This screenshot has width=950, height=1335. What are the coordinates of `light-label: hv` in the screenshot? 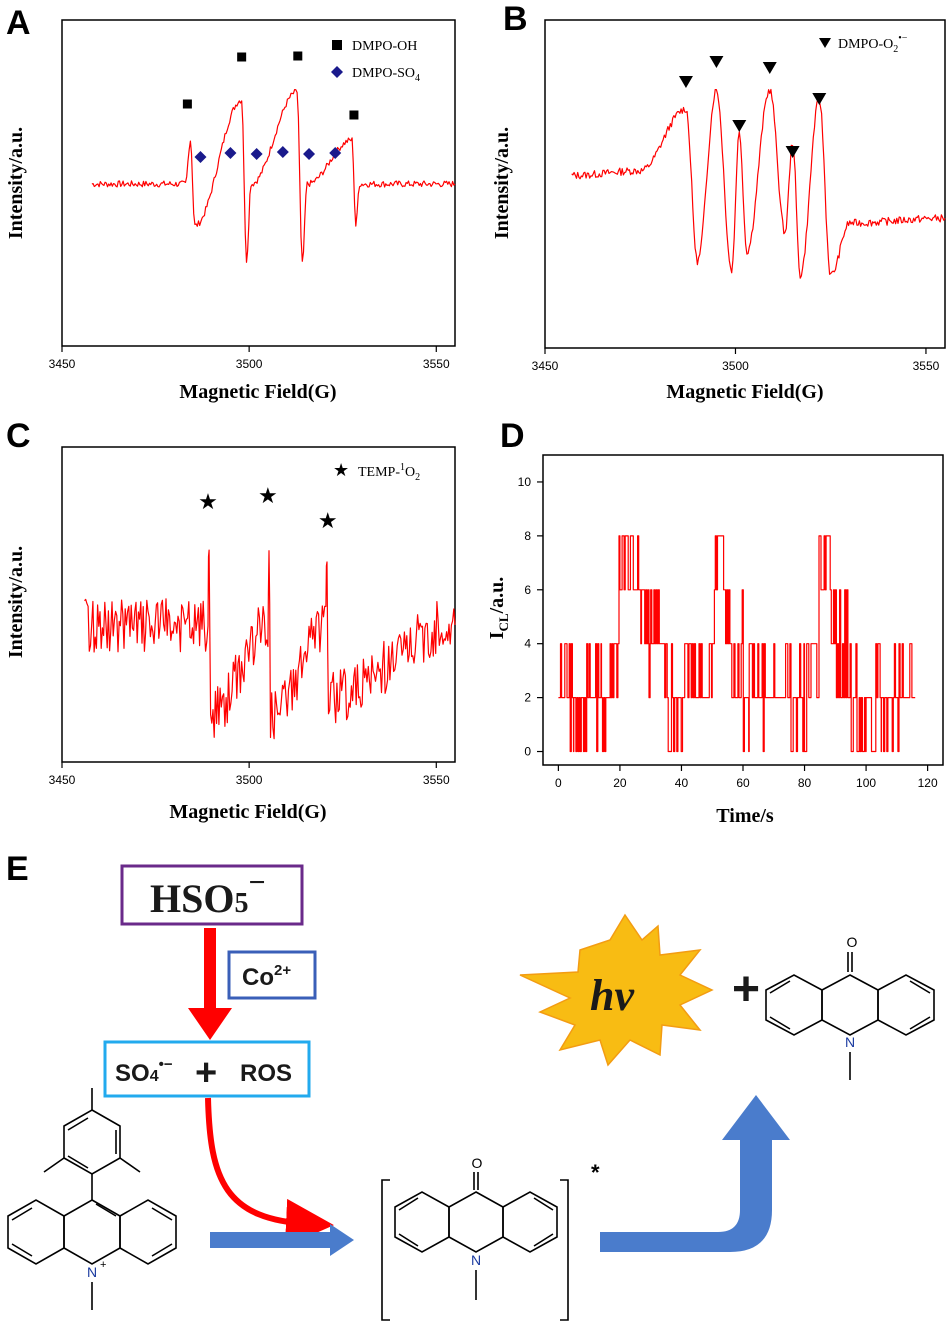 It's located at (612, 995).